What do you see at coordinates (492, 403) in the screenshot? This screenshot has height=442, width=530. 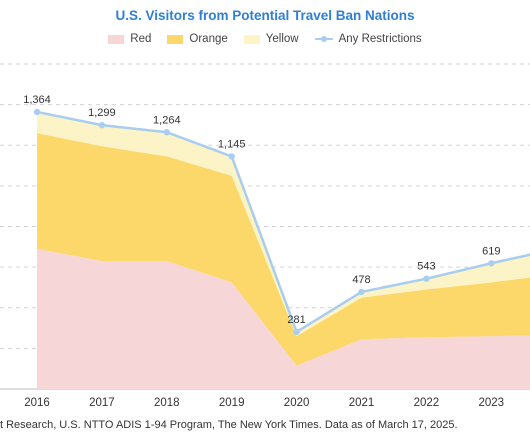 I see `x-tick-label: 2023` at bounding box center [492, 403].